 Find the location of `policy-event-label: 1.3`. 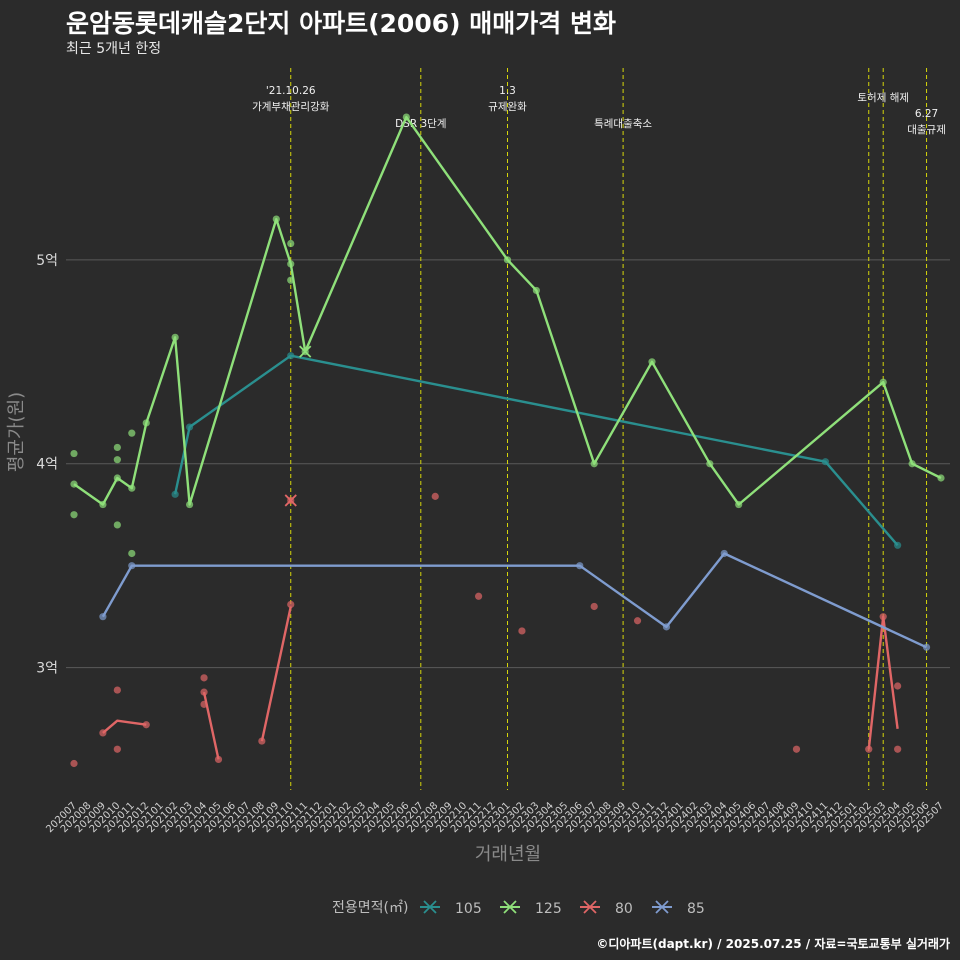

policy-event-label: 1.3 is located at coordinates (507, 91).